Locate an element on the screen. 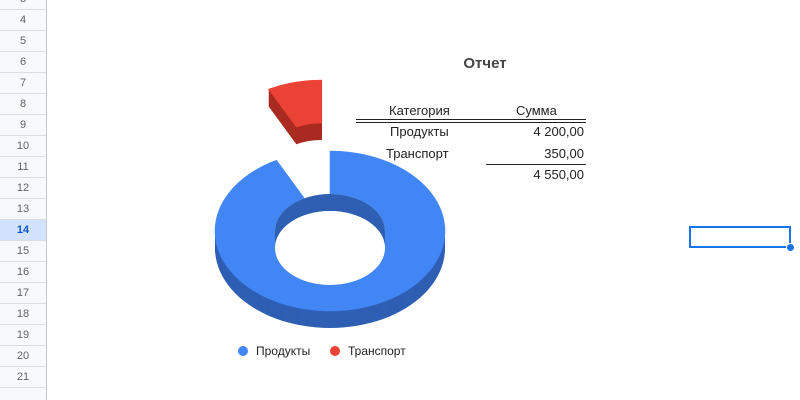 The image size is (800, 400). row-header-4: 4 is located at coordinates (23, 20).